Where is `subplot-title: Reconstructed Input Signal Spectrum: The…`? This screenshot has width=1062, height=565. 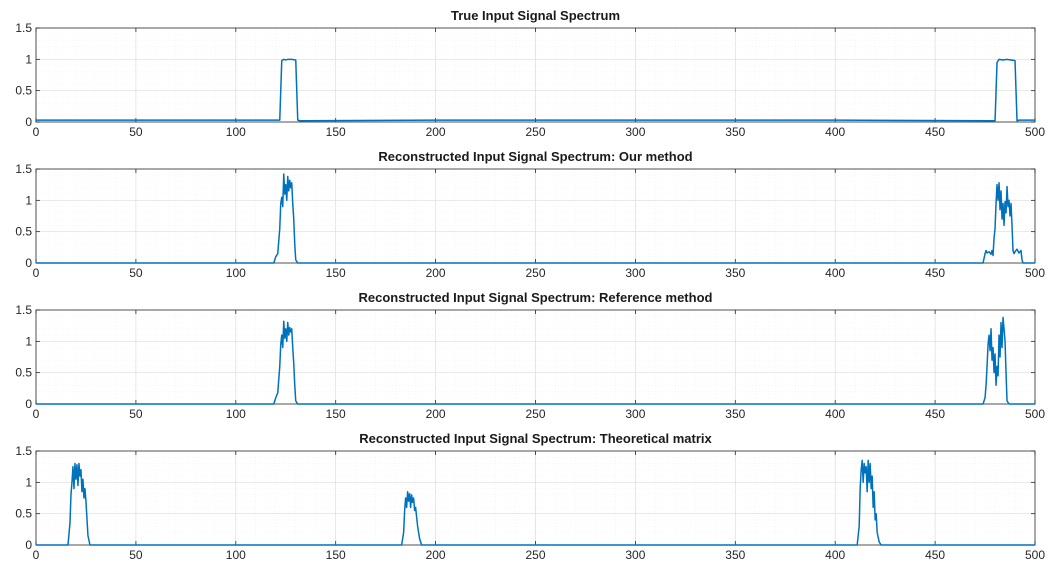 subplot-title: Reconstructed Input Signal Spectrum: The… is located at coordinates (535, 438).